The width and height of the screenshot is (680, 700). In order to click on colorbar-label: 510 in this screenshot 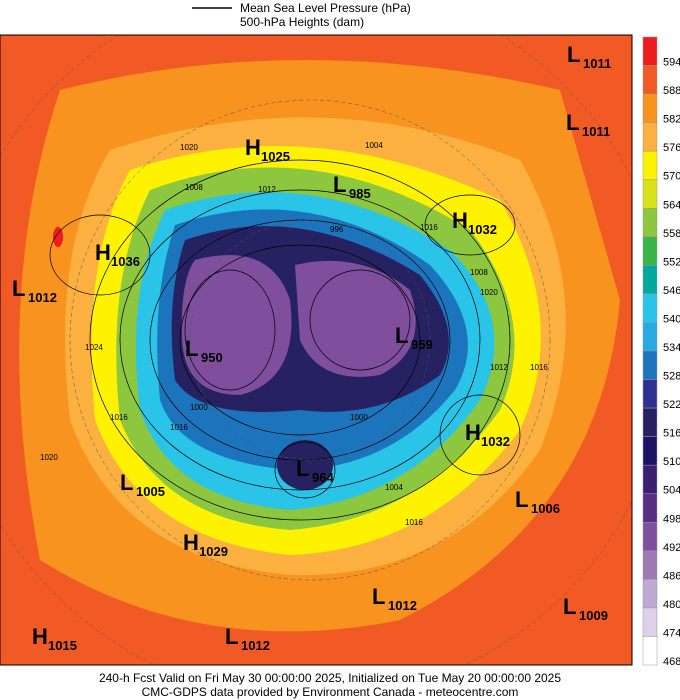, I will do `click(671, 462)`.